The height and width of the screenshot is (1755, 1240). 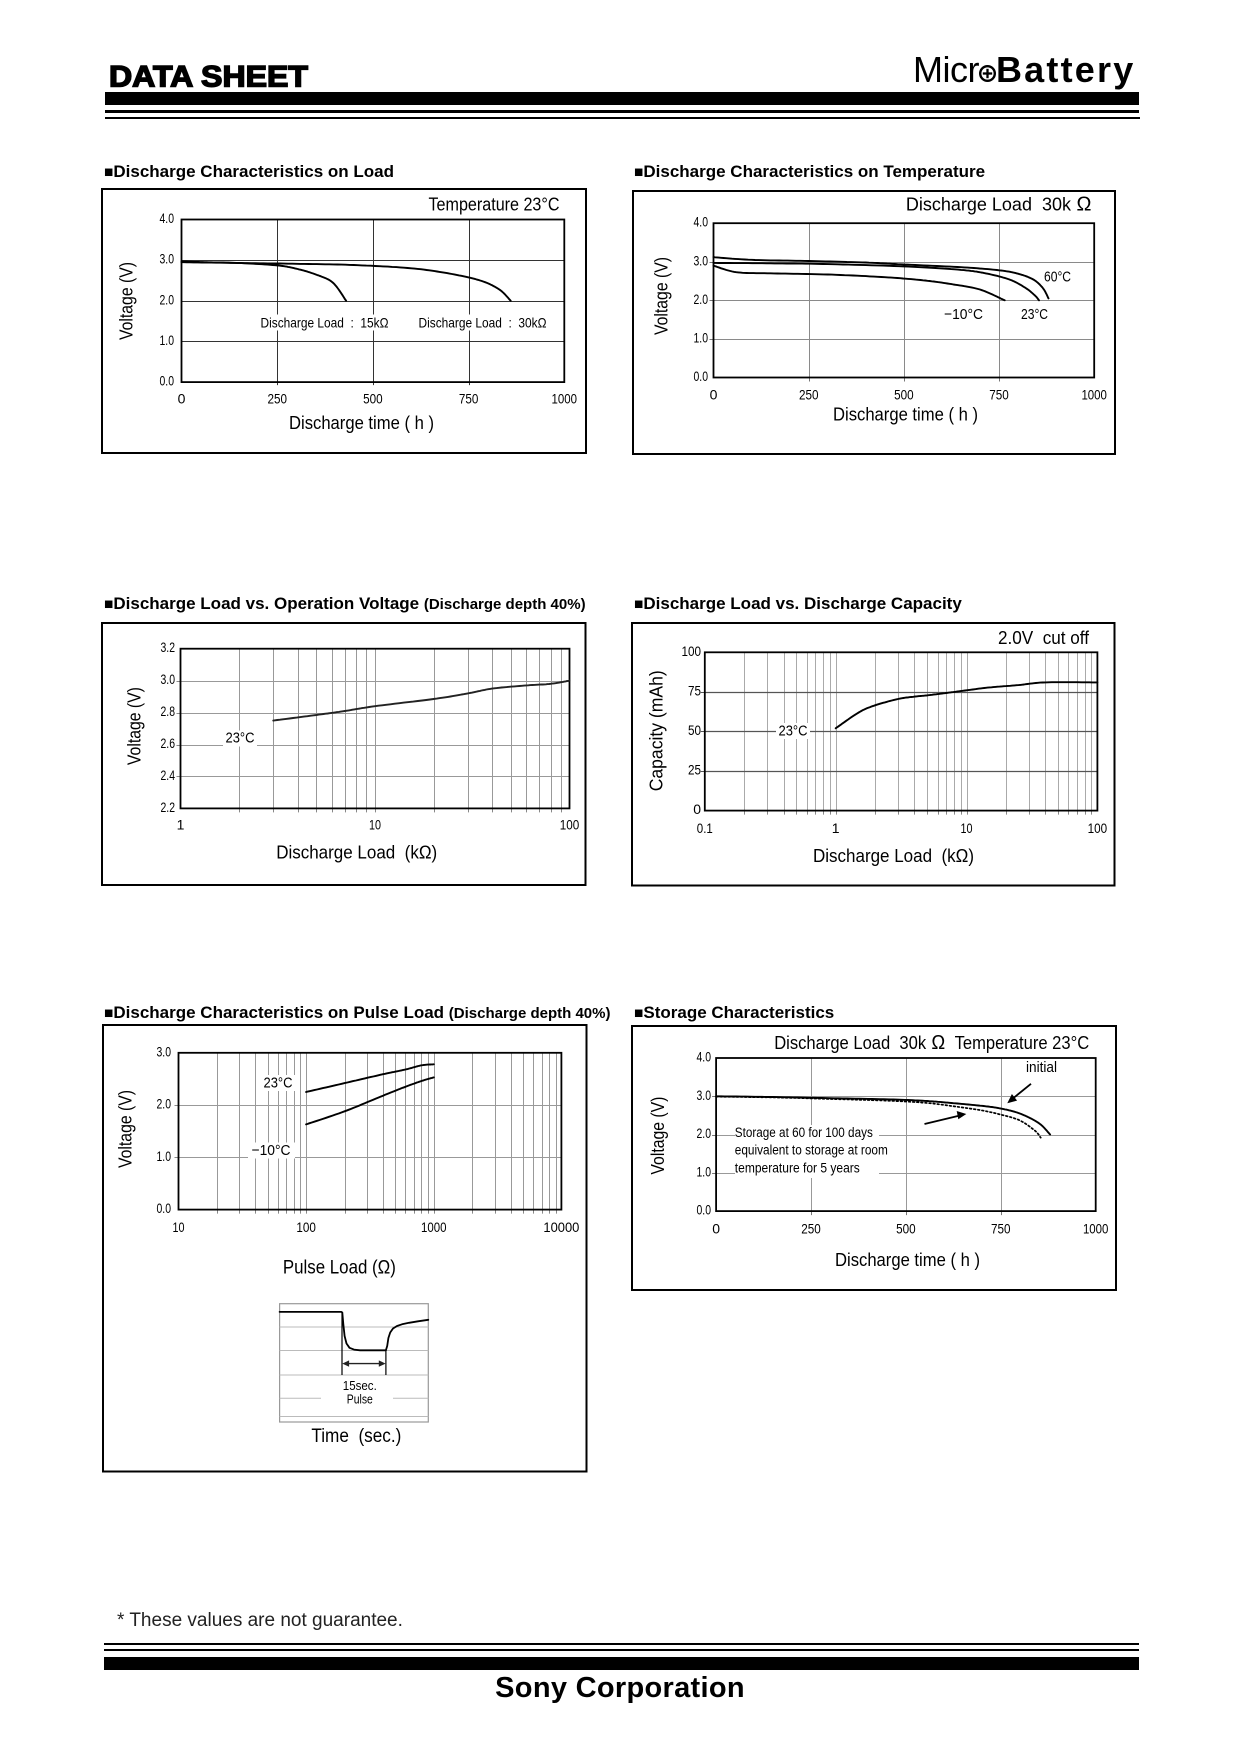 I want to click on svg-text: 2.4, so click(x=168, y=775).